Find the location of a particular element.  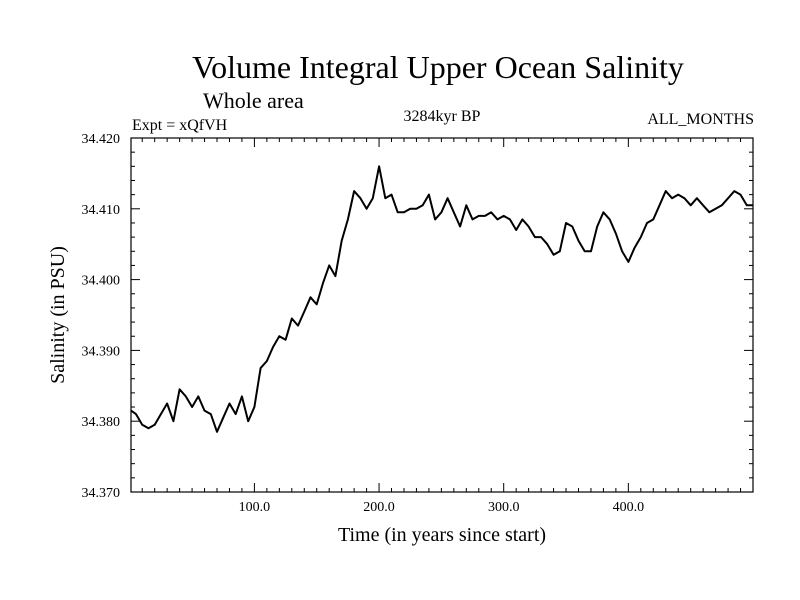

x-axis-label: Time (in years since start) is located at coordinates (442, 535).